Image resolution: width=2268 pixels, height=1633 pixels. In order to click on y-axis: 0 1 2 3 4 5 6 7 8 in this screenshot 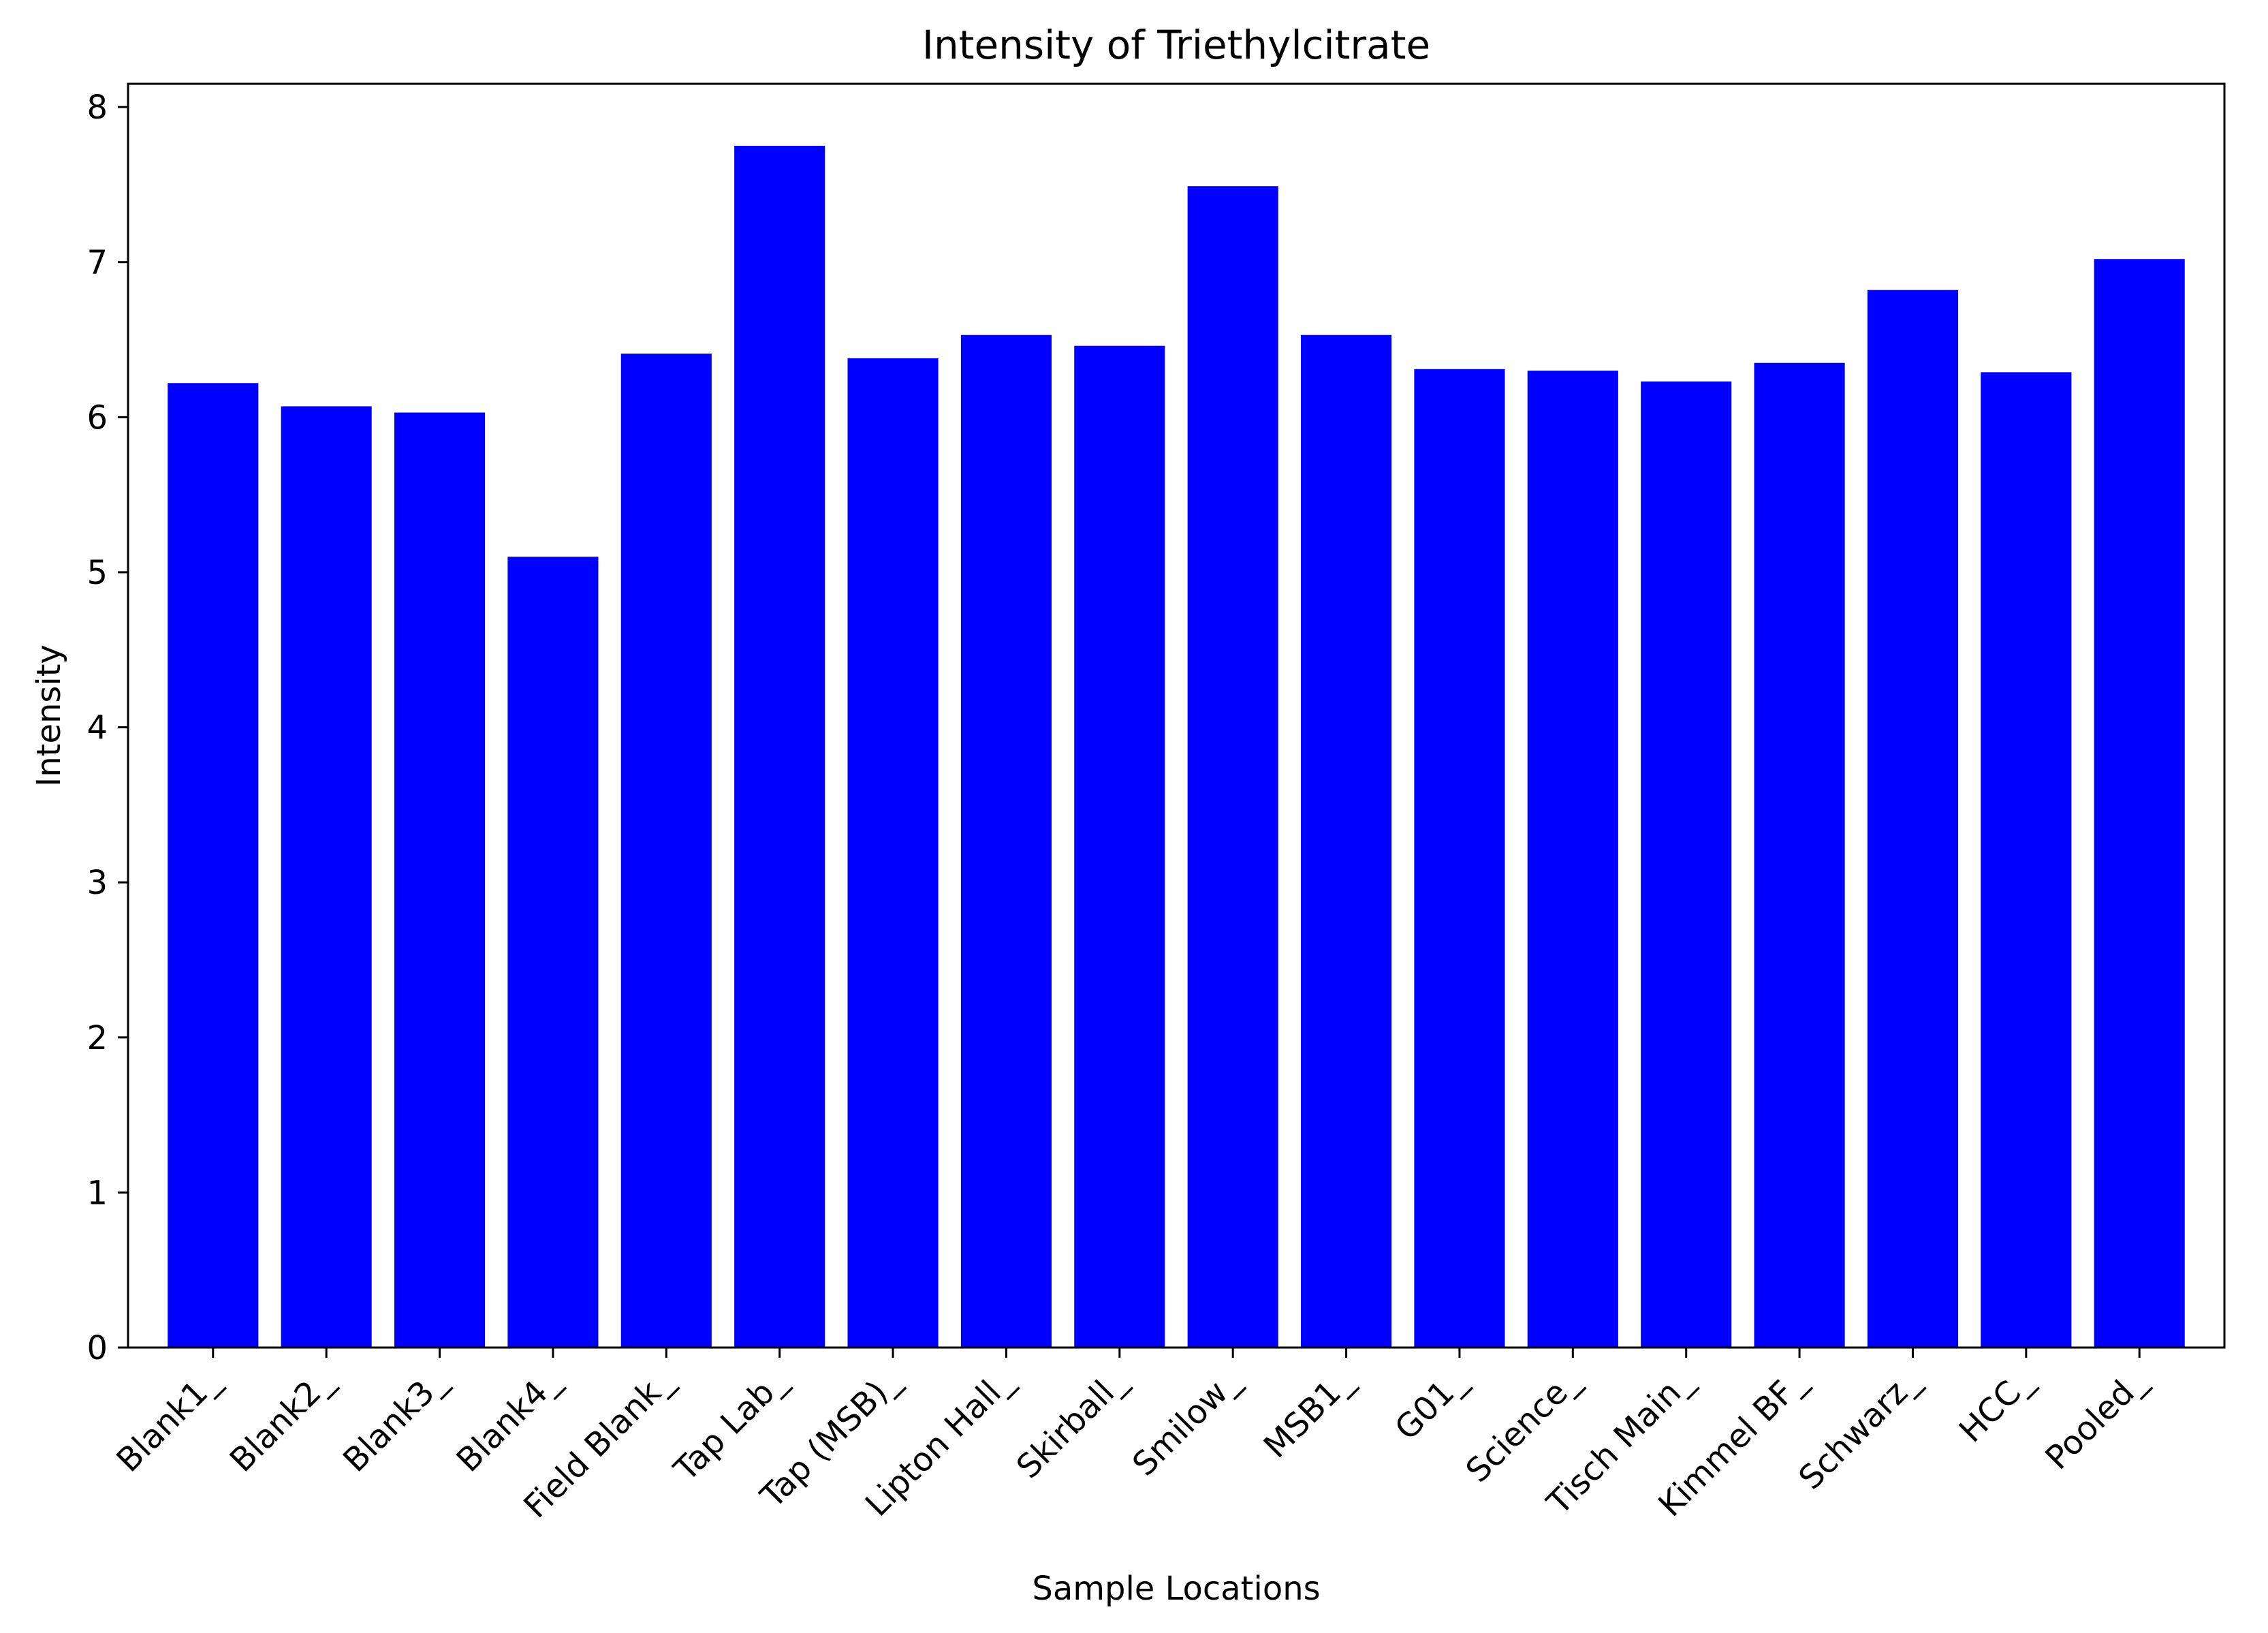, I will do `click(107, 728)`.